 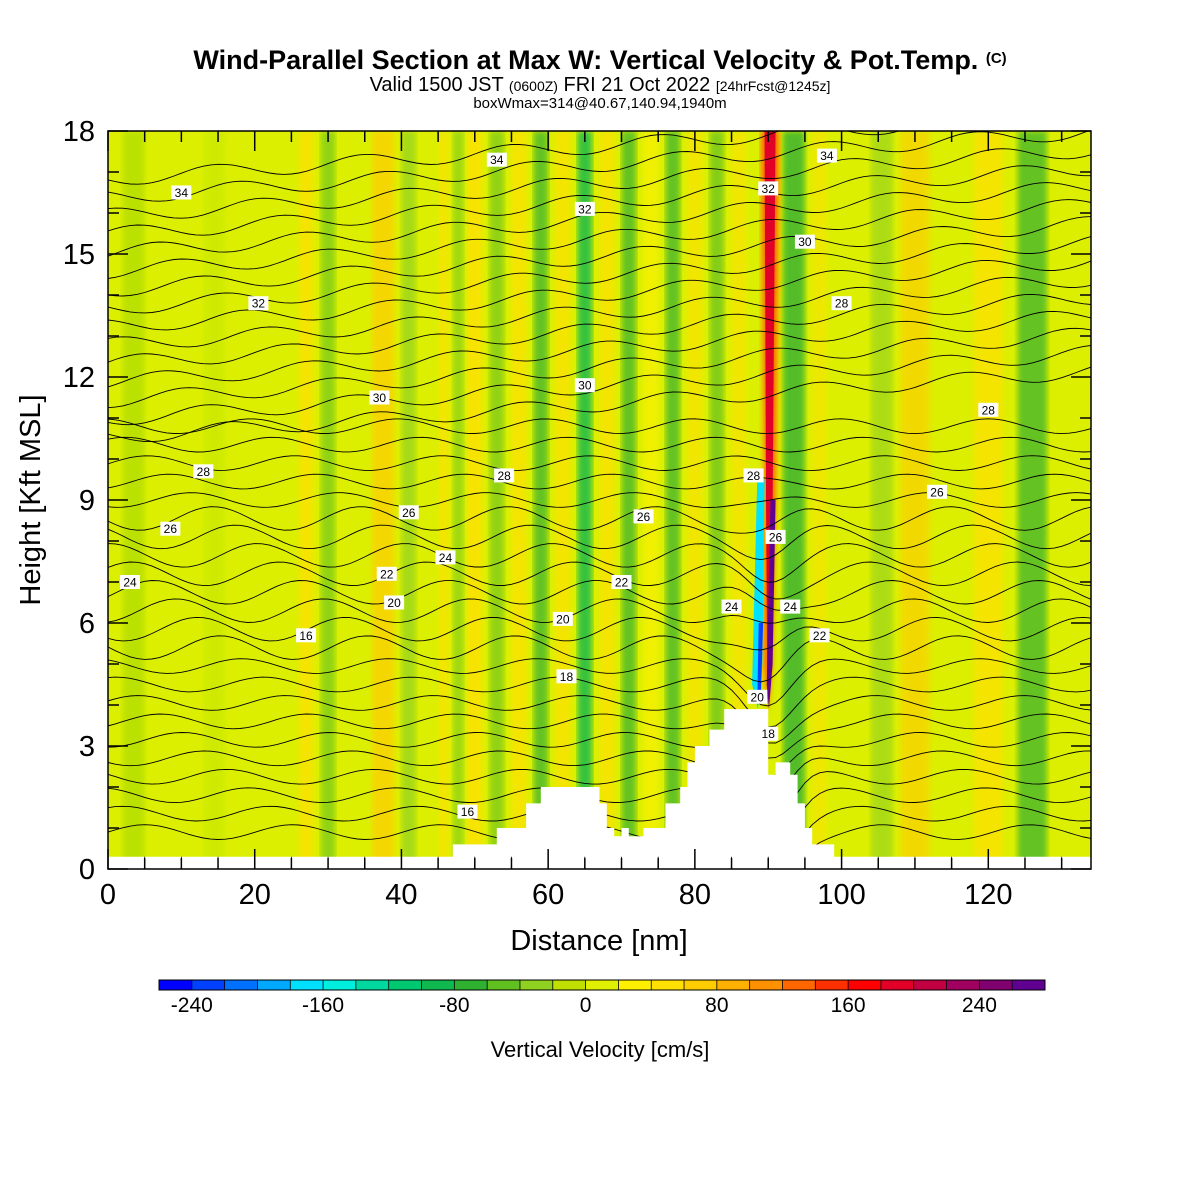 What do you see at coordinates (255, 895) in the screenshot?
I see `x-tick-label: 20` at bounding box center [255, 895].